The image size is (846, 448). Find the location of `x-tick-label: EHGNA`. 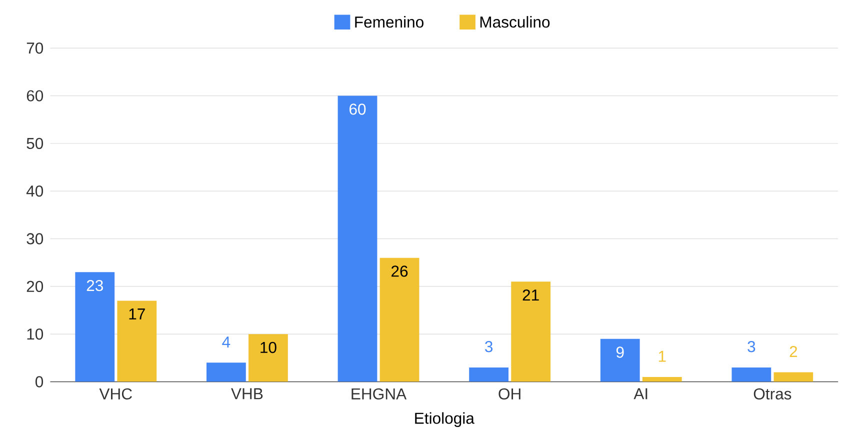

x-tick-label: EHGNA is located at coordinates (379, 394).